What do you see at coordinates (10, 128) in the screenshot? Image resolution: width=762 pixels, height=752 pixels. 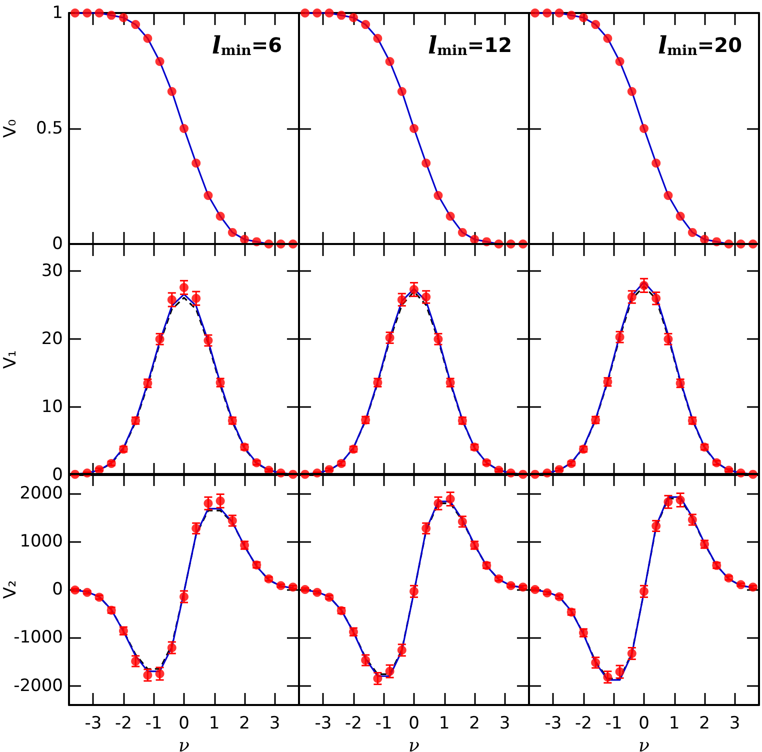 I see `y-axis-title: V₀` at bounding box center [10, 128].